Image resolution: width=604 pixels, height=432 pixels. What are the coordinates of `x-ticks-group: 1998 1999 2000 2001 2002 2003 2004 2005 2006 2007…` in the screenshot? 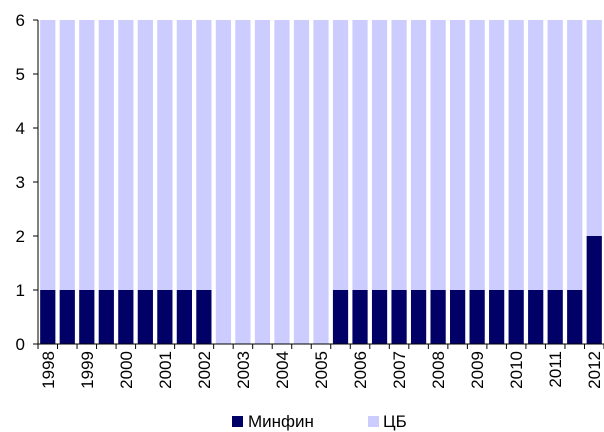 It's located at (320, 366).